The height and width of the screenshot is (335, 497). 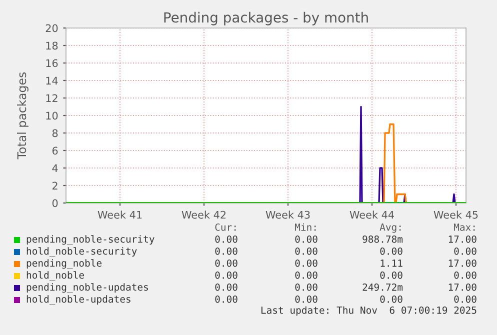 I want to click on x-tick-label: Week 45, so click(x=456, y=214).